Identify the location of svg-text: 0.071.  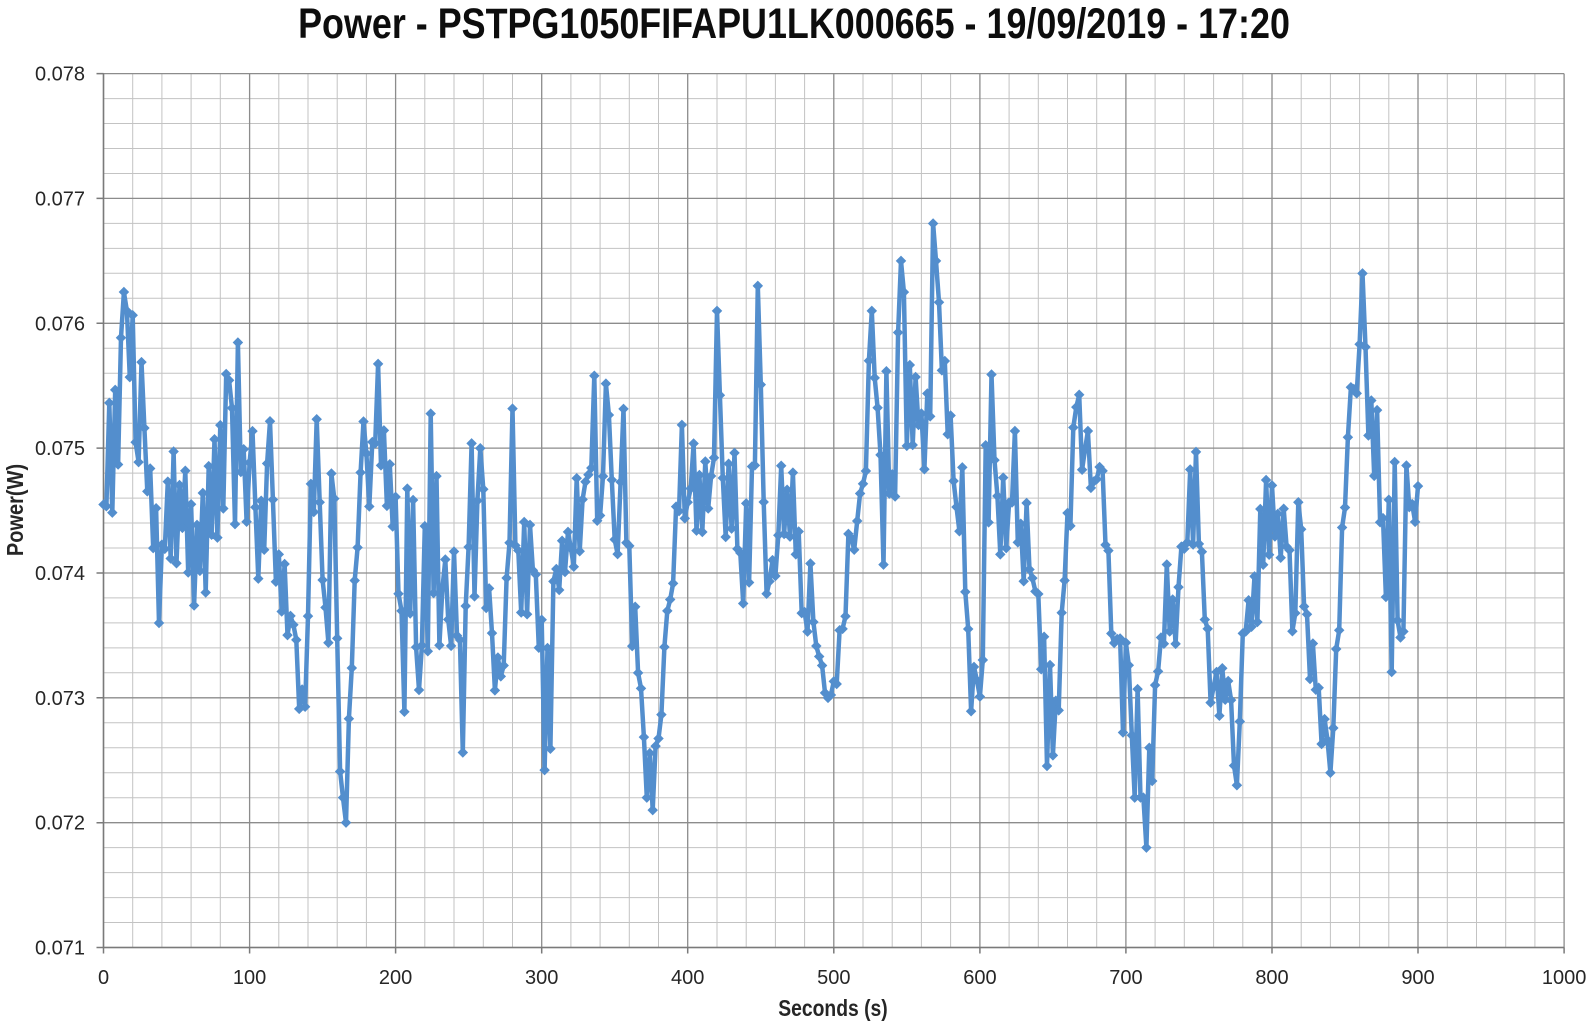
(60, 949).